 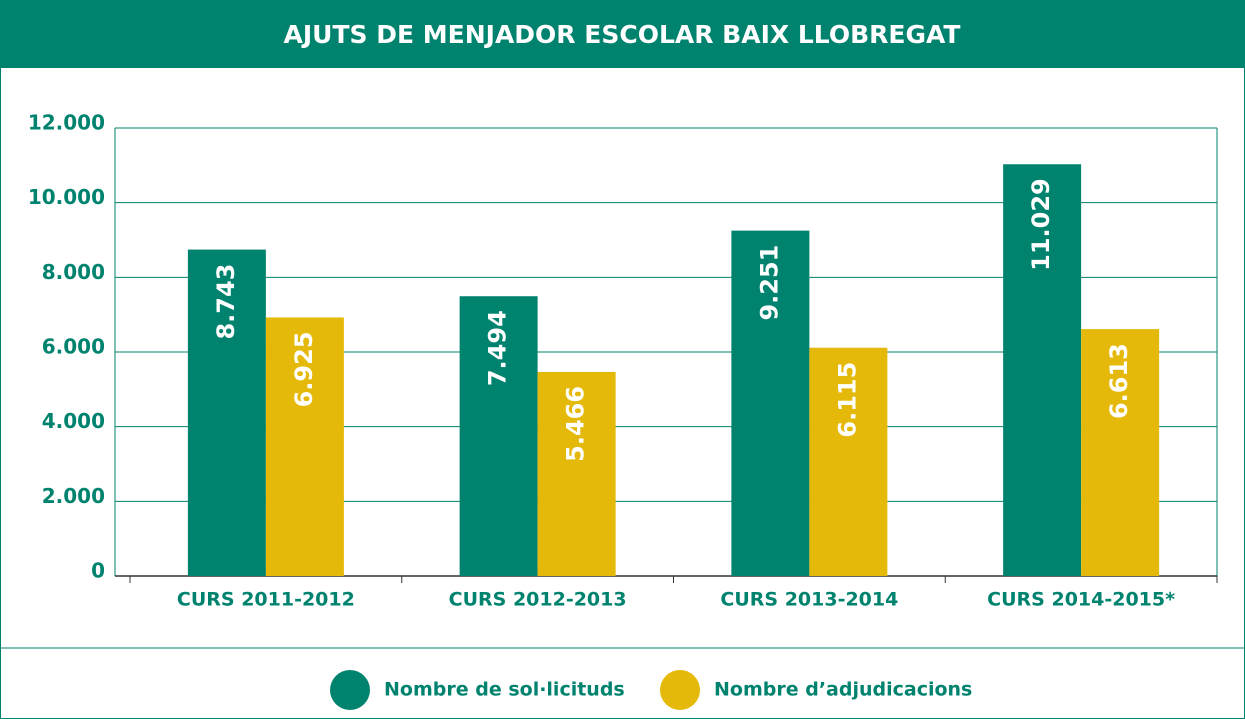 What do you see at coordinates (98, 571) in the screenshot?
I see `y-tick-label: 0` at bounding box center [98, 571].